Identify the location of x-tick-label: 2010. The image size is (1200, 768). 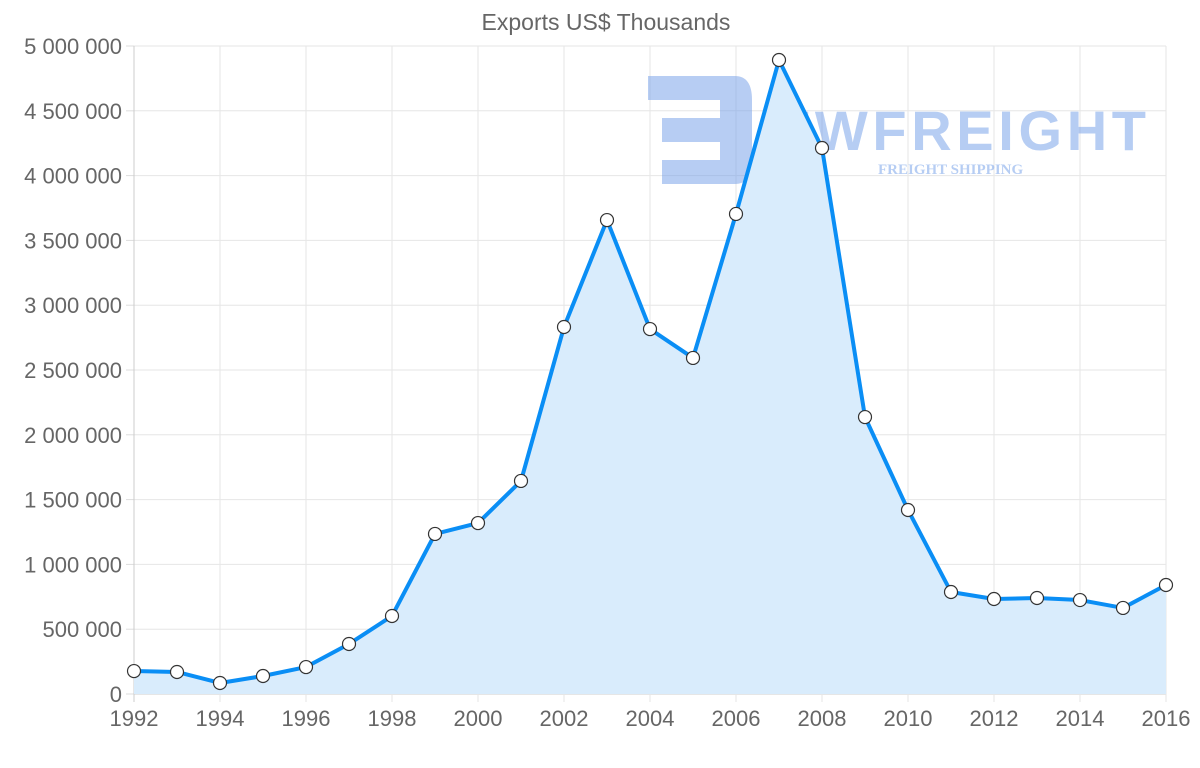
(908, 718).